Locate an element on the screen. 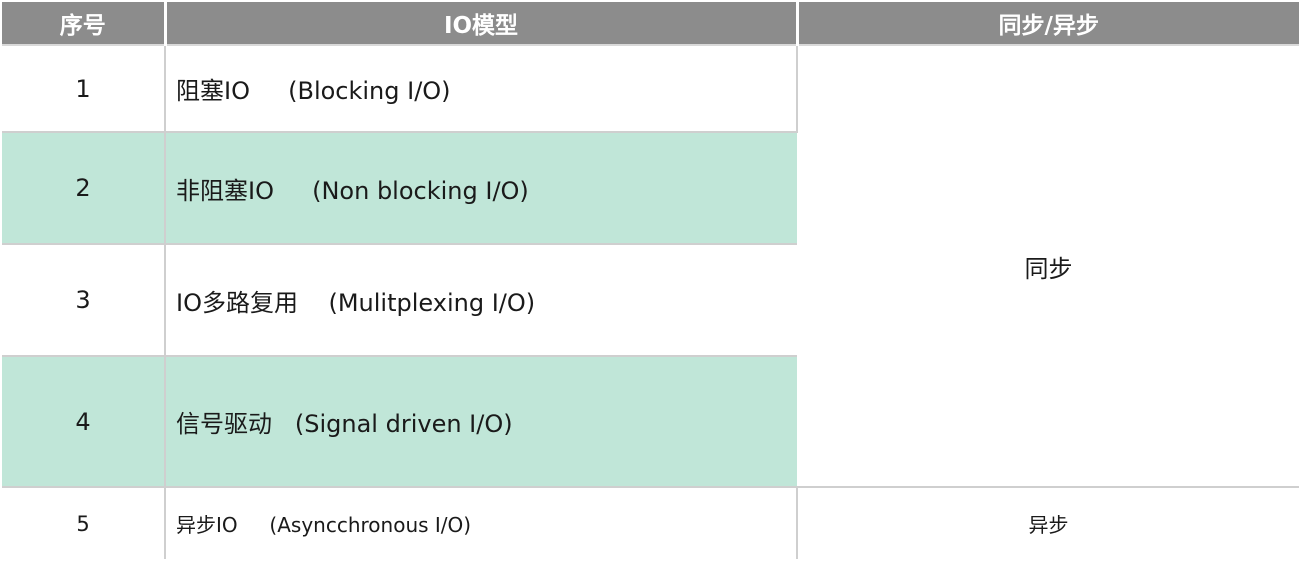 This screenshot has width=1301, height=562. header-index: 序号 is located at coordinates (84, 24).